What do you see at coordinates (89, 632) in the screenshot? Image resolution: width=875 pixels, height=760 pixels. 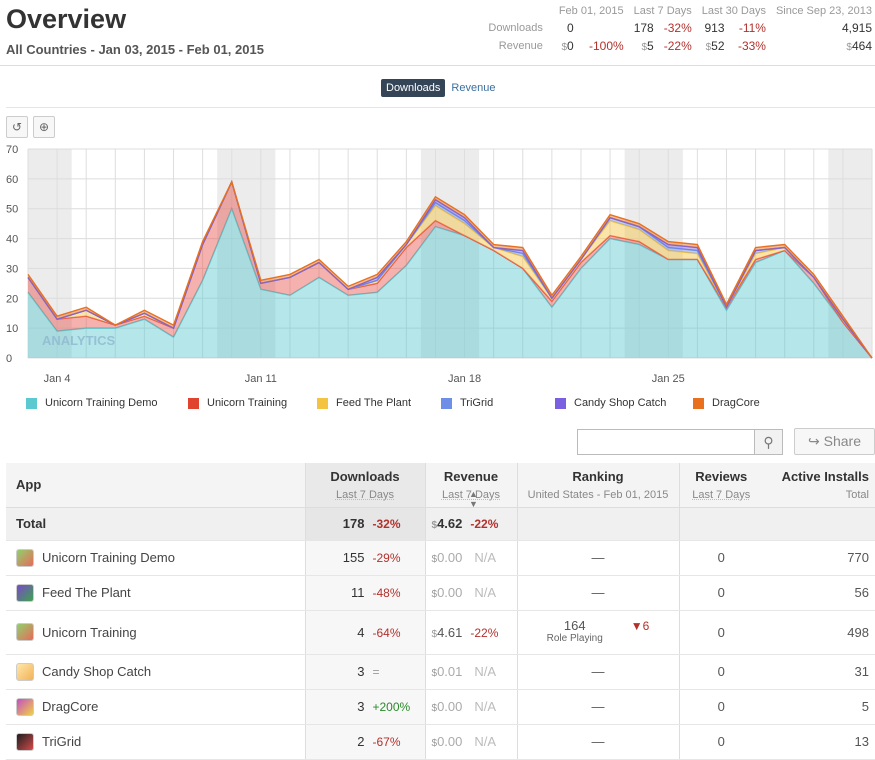 I see `app-name: Unicorn Training` at bounding box center [89, 632].